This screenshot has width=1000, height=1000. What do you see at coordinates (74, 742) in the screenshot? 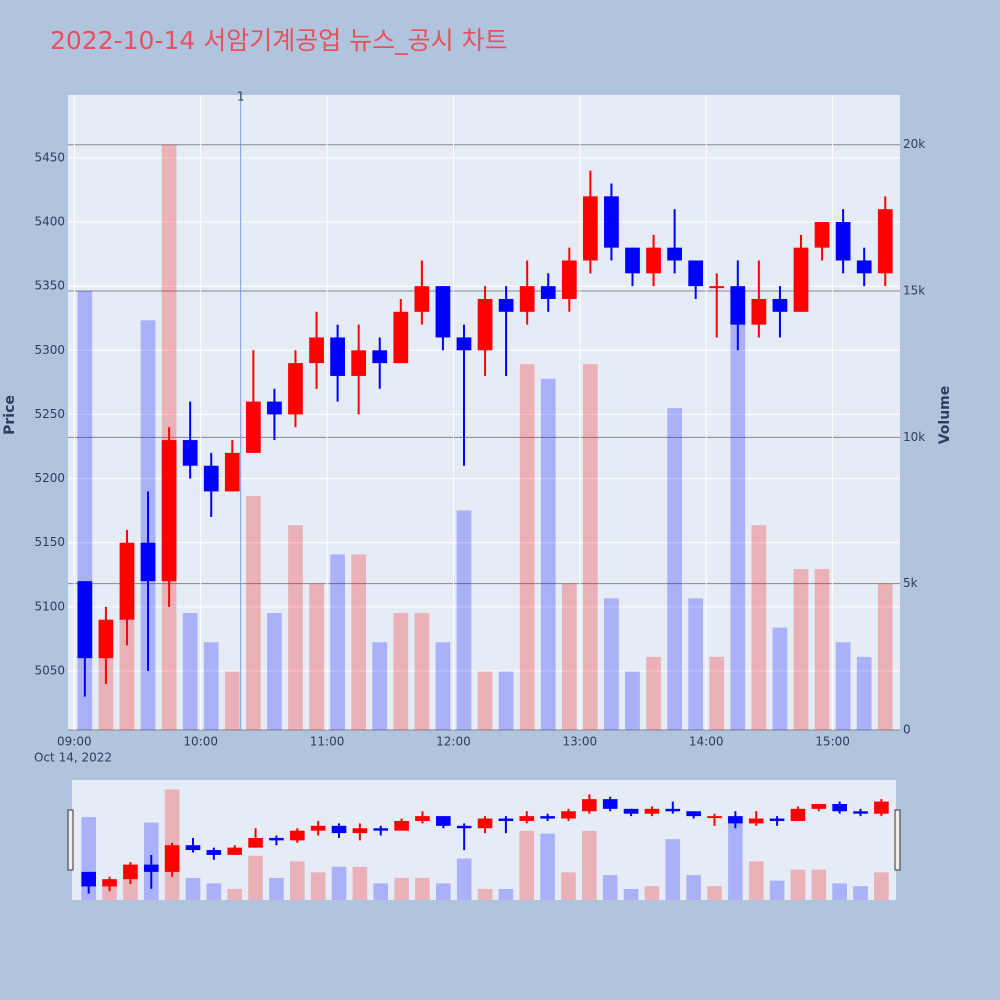
I see `x-tick-label: 09:00` at bounding box center [74, 742].